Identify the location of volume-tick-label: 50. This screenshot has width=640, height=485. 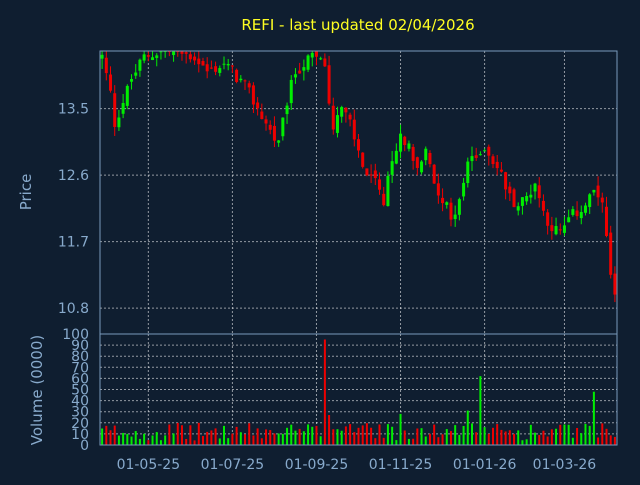
(80, 391).